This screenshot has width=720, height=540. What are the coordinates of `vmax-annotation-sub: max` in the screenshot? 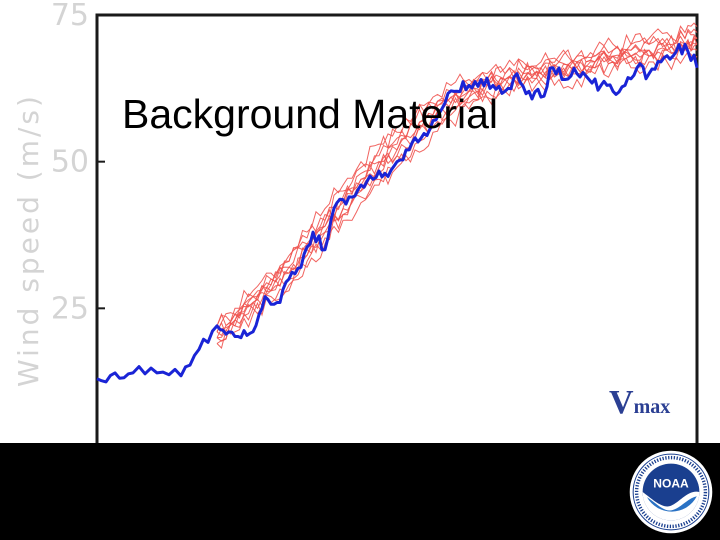 It's located at (652, 407).